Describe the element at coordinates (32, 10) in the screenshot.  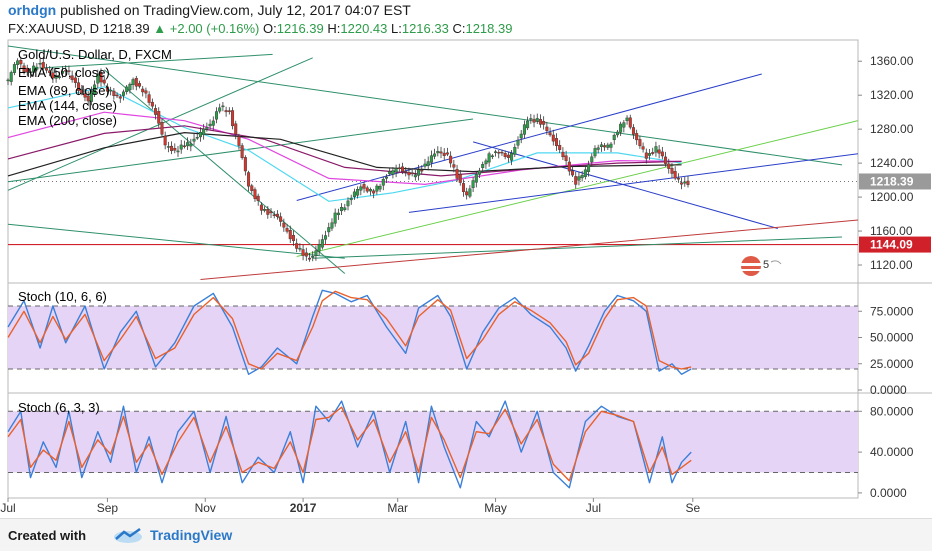
I see `author-name: orhdgn` at that location.